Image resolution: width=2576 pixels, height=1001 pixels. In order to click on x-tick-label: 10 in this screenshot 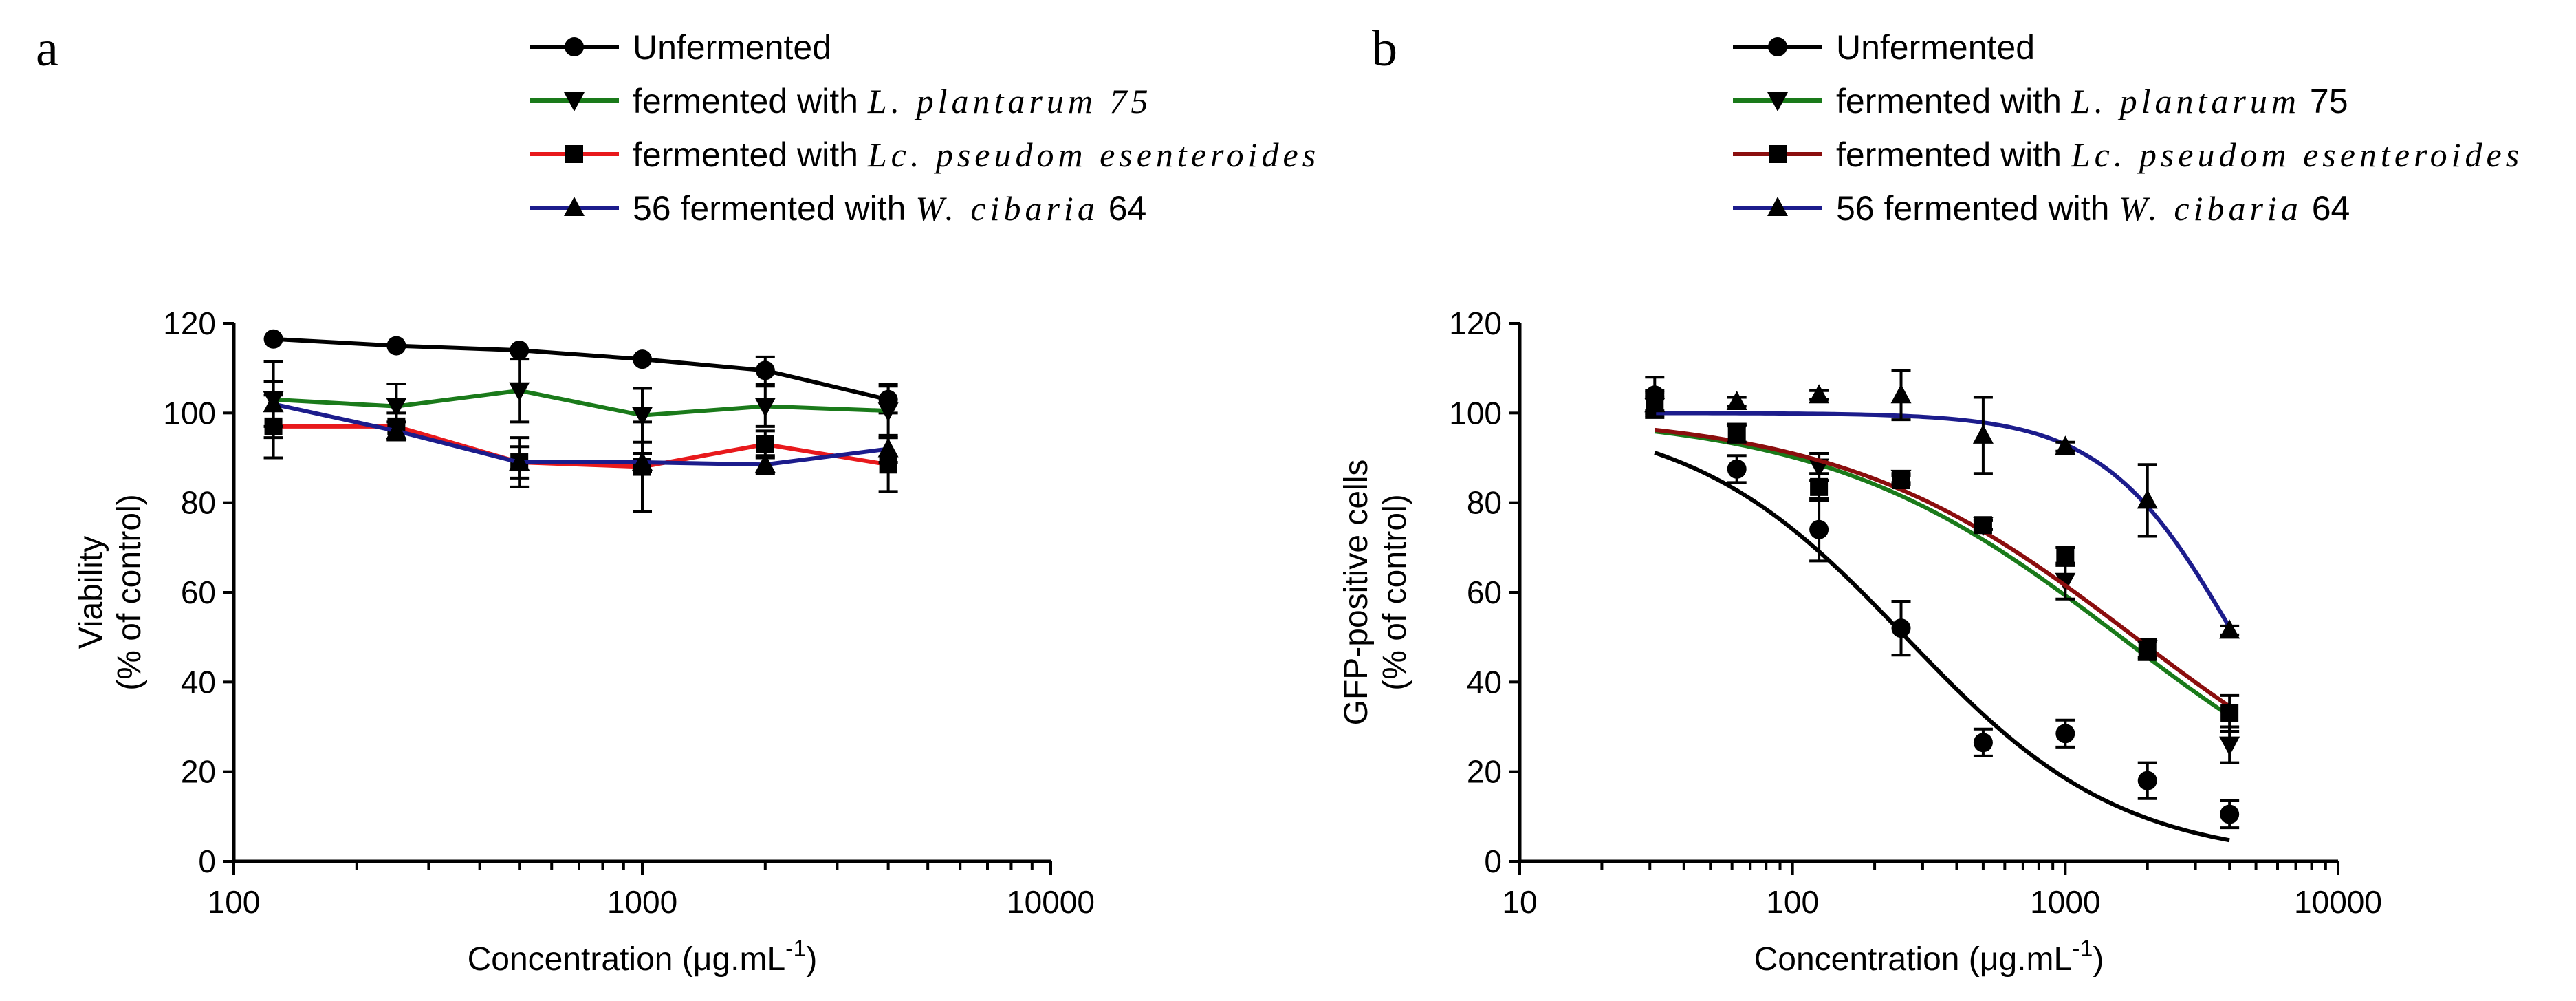, I will do `click(1519, 902)`.